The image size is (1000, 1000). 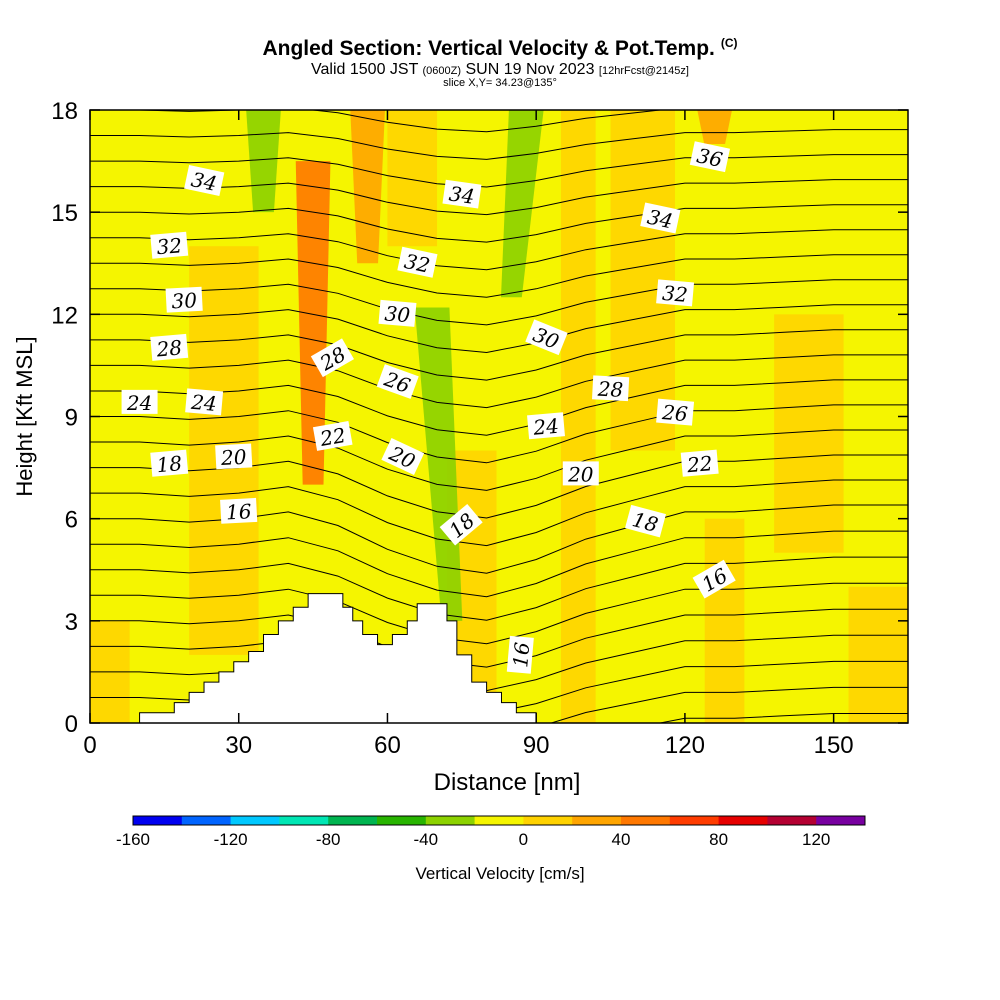 What do you see at coordinates (71, 724) in the screenshot?
I see `y-tick-label: 0` at bounding box center [71, 724].